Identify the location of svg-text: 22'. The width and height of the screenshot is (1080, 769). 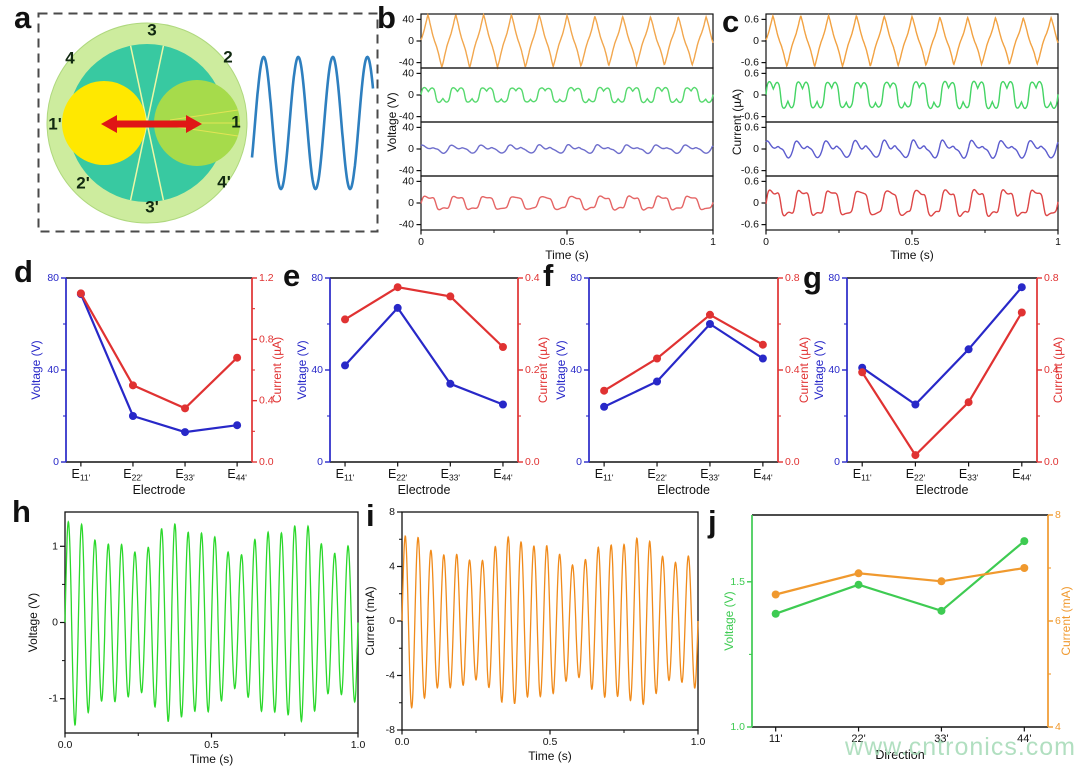
(858, 739).